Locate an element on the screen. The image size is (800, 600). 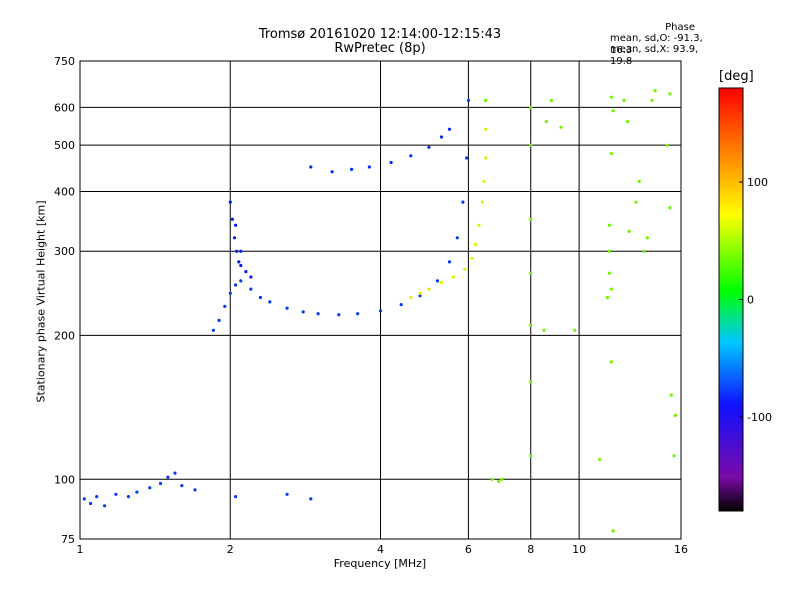
x-tick-label: 16 is located at coordinates (681, 549).